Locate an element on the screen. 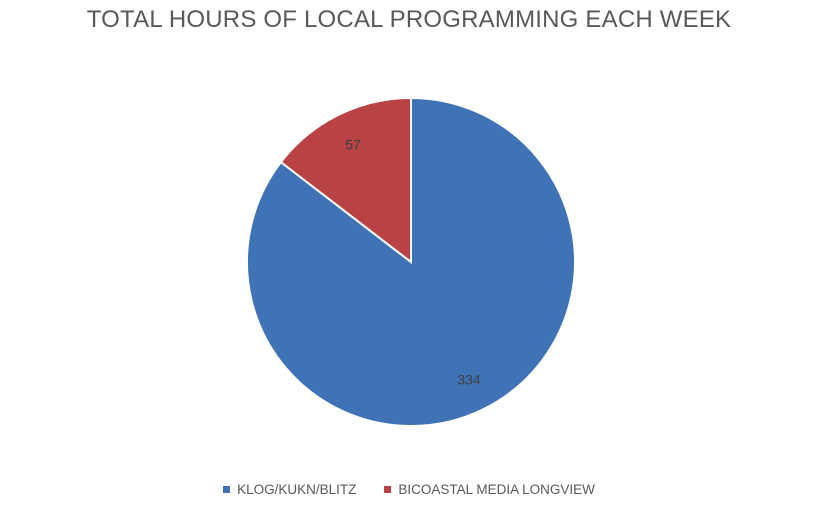  data-label-klog: 334 is located at coordinates (469, 380).